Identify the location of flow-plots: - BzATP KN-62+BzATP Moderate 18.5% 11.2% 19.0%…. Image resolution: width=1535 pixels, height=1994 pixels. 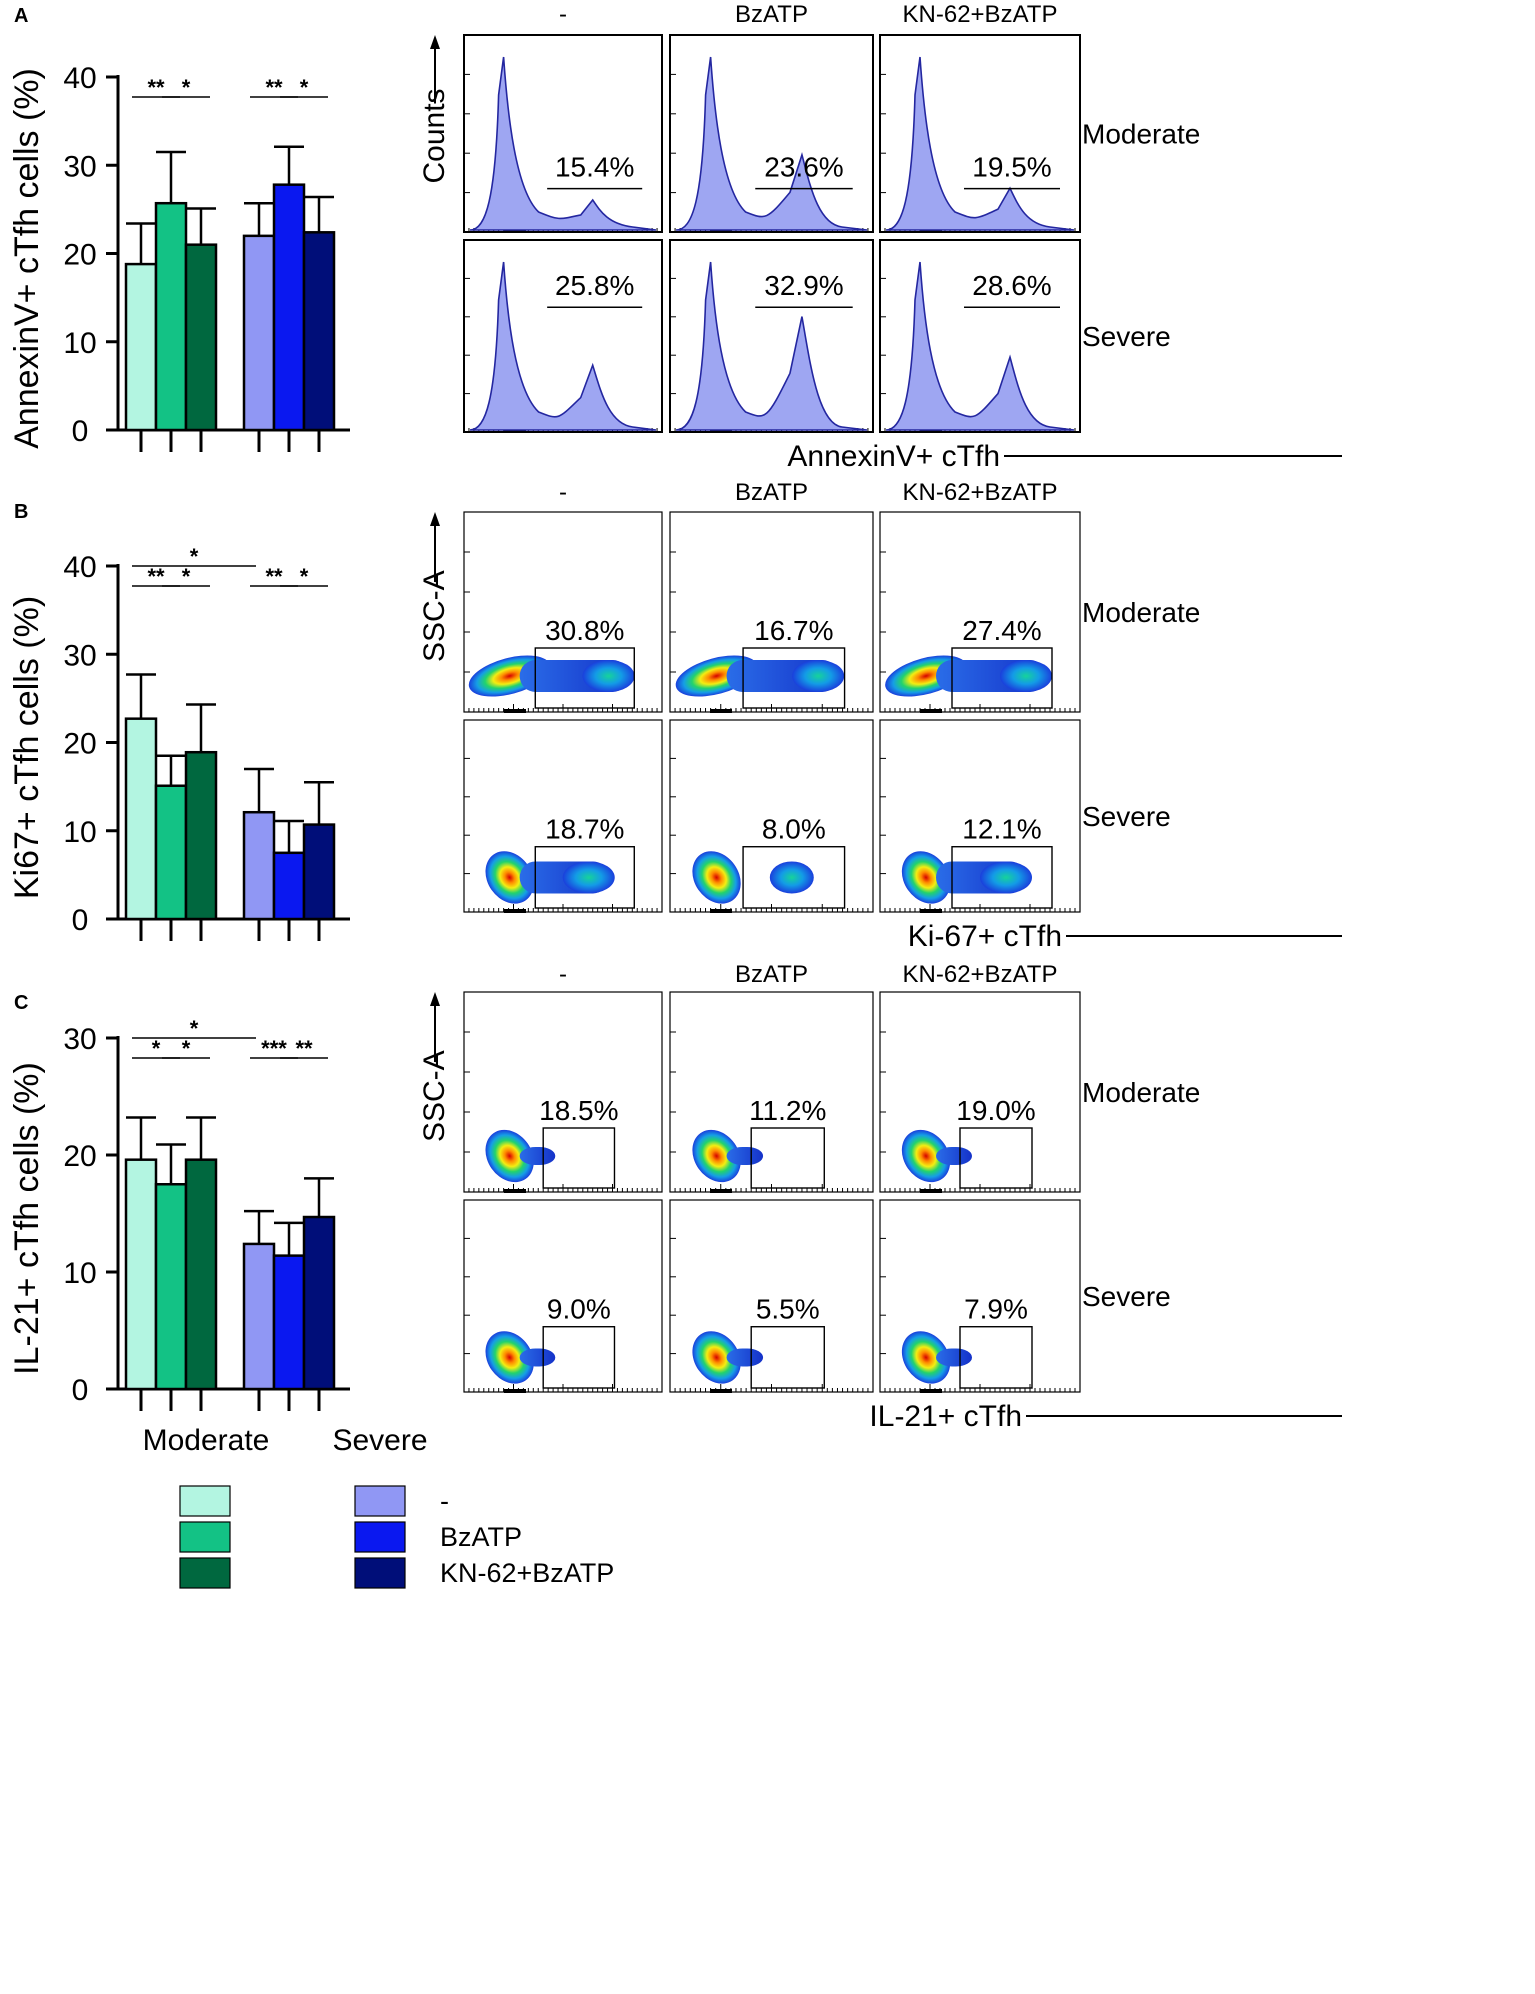
(880, 1197).